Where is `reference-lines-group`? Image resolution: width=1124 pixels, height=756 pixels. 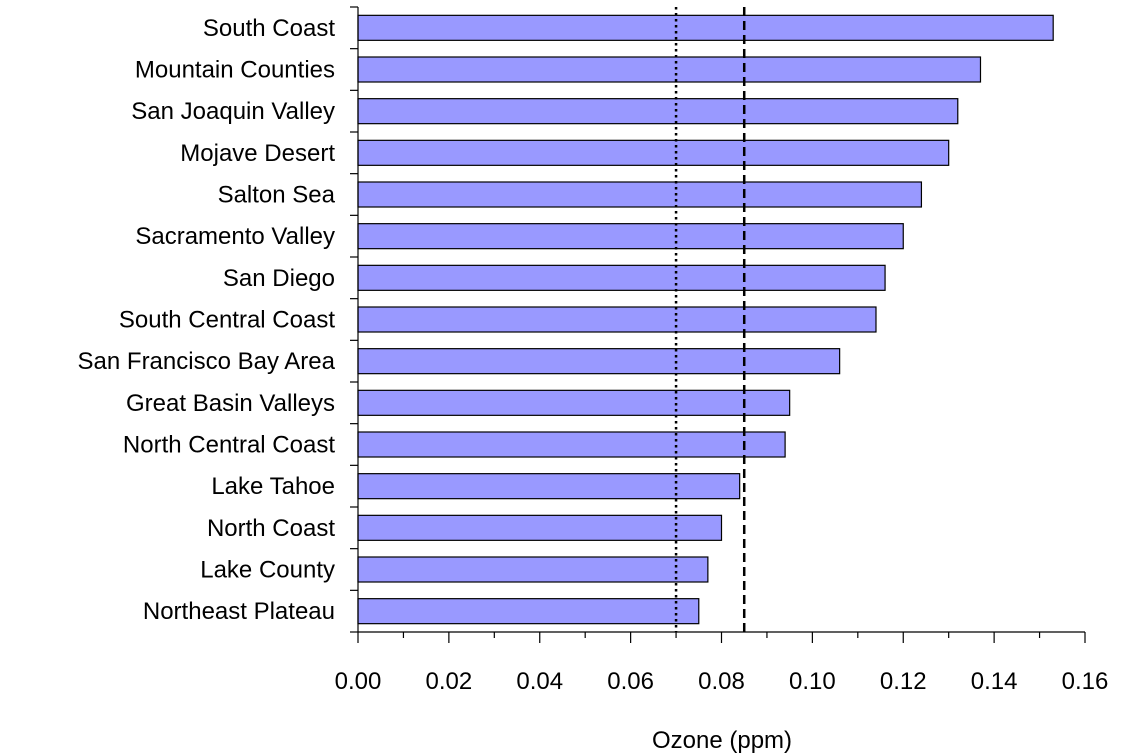
reference-lines-group is located at coordinates (710, 319).